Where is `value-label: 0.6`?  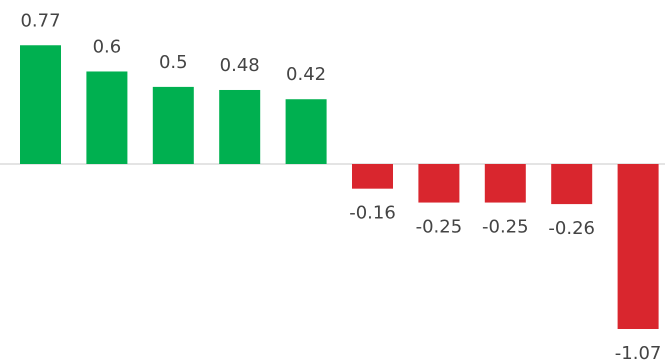 value-label: 0.6 is located at coordinates (107, 46).